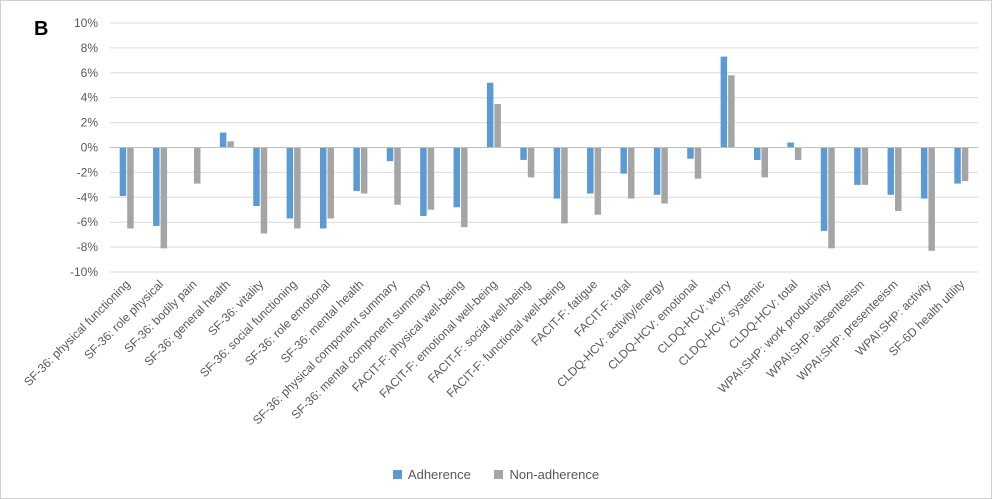 The width and height of the screenshot is (992, 499). What do you see at coordinates (397, 474) in the screenshot?
I see `legend-swatch-adherence` at bounding box center [397, 474].